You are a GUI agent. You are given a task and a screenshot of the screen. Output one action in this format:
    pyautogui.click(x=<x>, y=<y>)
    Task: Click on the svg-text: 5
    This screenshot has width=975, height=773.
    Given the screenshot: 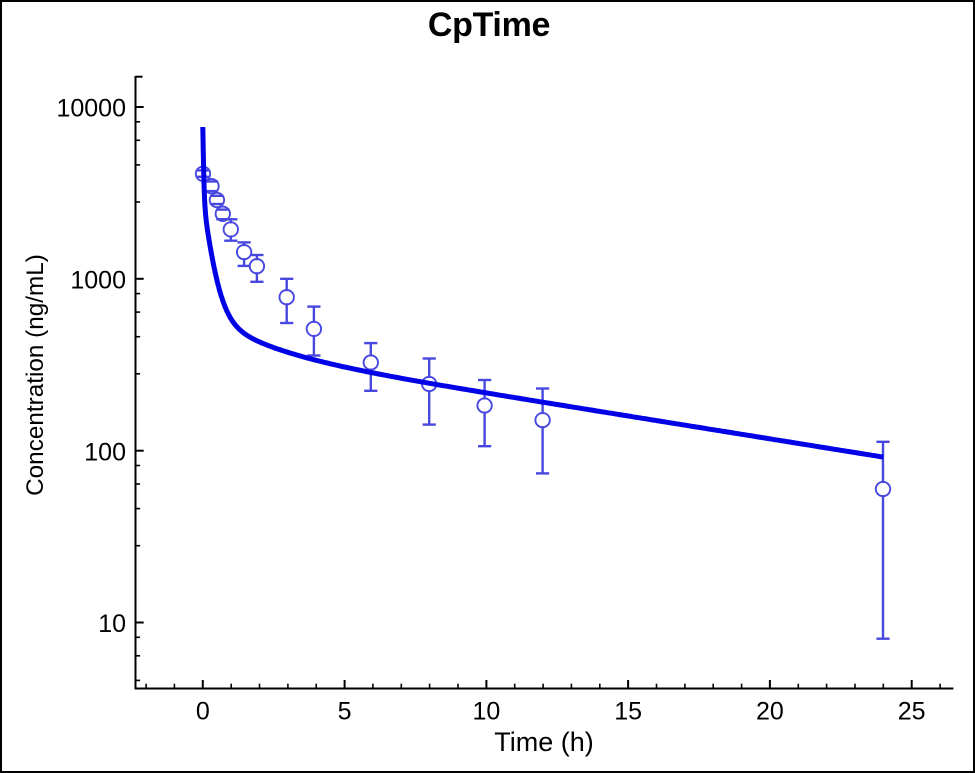 What is the action you would take?
    pyautogui.click(x=345, y=711)
    